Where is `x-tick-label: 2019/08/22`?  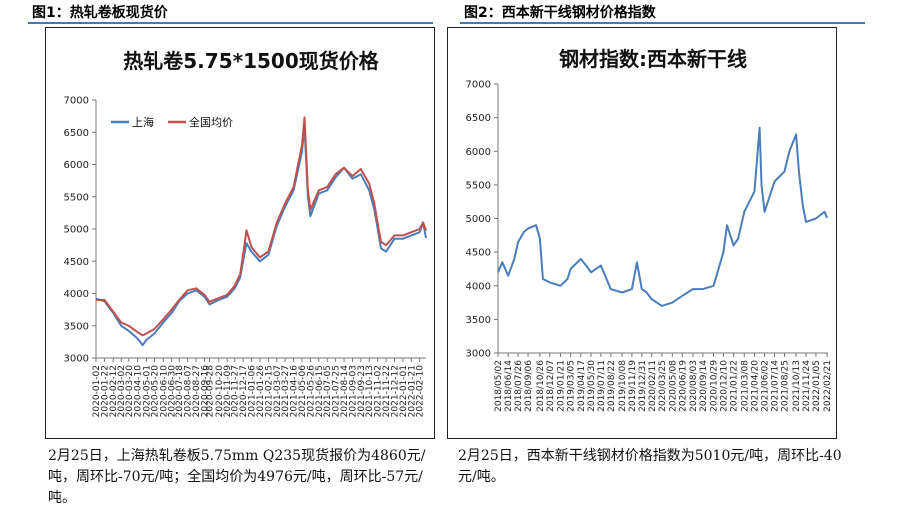
x-tick-label: 2019/08/22 is located at coordinates (612, 386).